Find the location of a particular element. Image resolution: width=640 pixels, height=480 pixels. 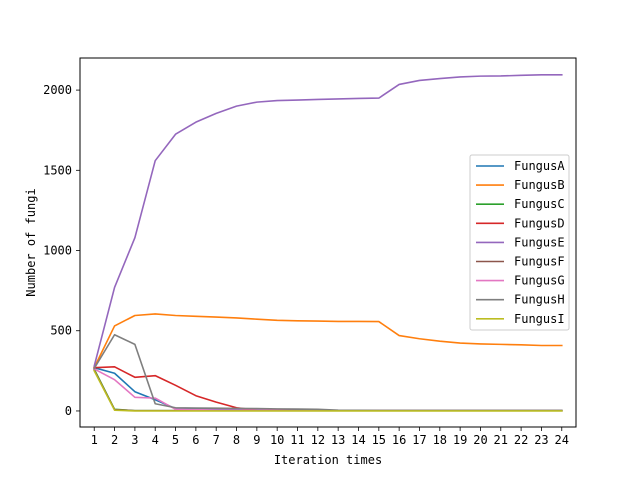

legend-label-fungusc: FungusC is located at coordinates (539, 204).